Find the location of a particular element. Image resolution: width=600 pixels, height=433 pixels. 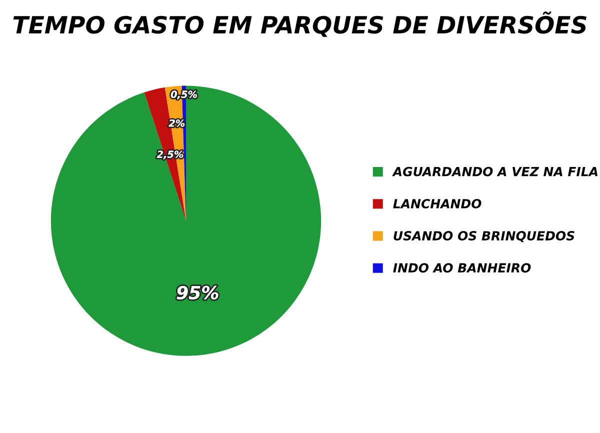

chart-title: TEMPO GASTO EM PARQUES DE DIVERSÕES is located at coordinates (299, 24).